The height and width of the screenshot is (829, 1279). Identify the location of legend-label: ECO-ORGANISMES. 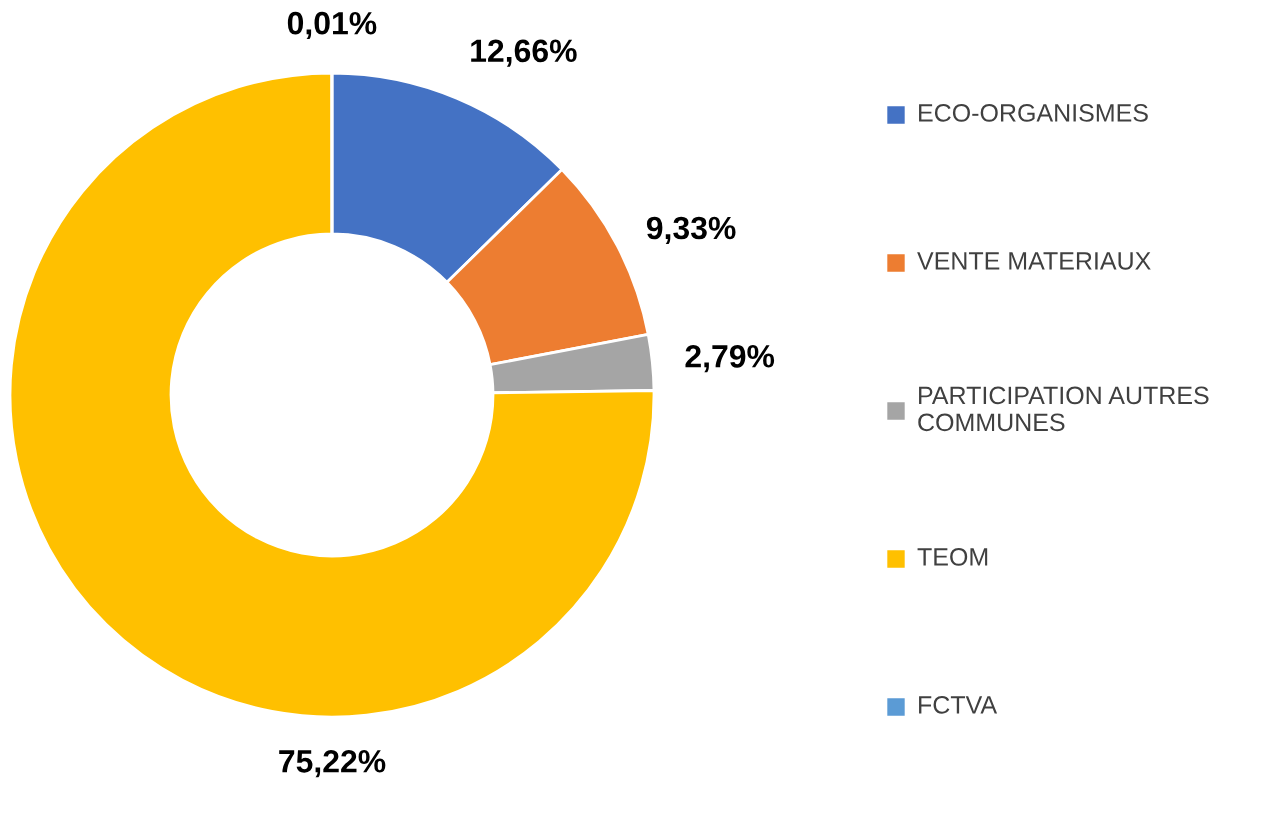
(1033, 113).